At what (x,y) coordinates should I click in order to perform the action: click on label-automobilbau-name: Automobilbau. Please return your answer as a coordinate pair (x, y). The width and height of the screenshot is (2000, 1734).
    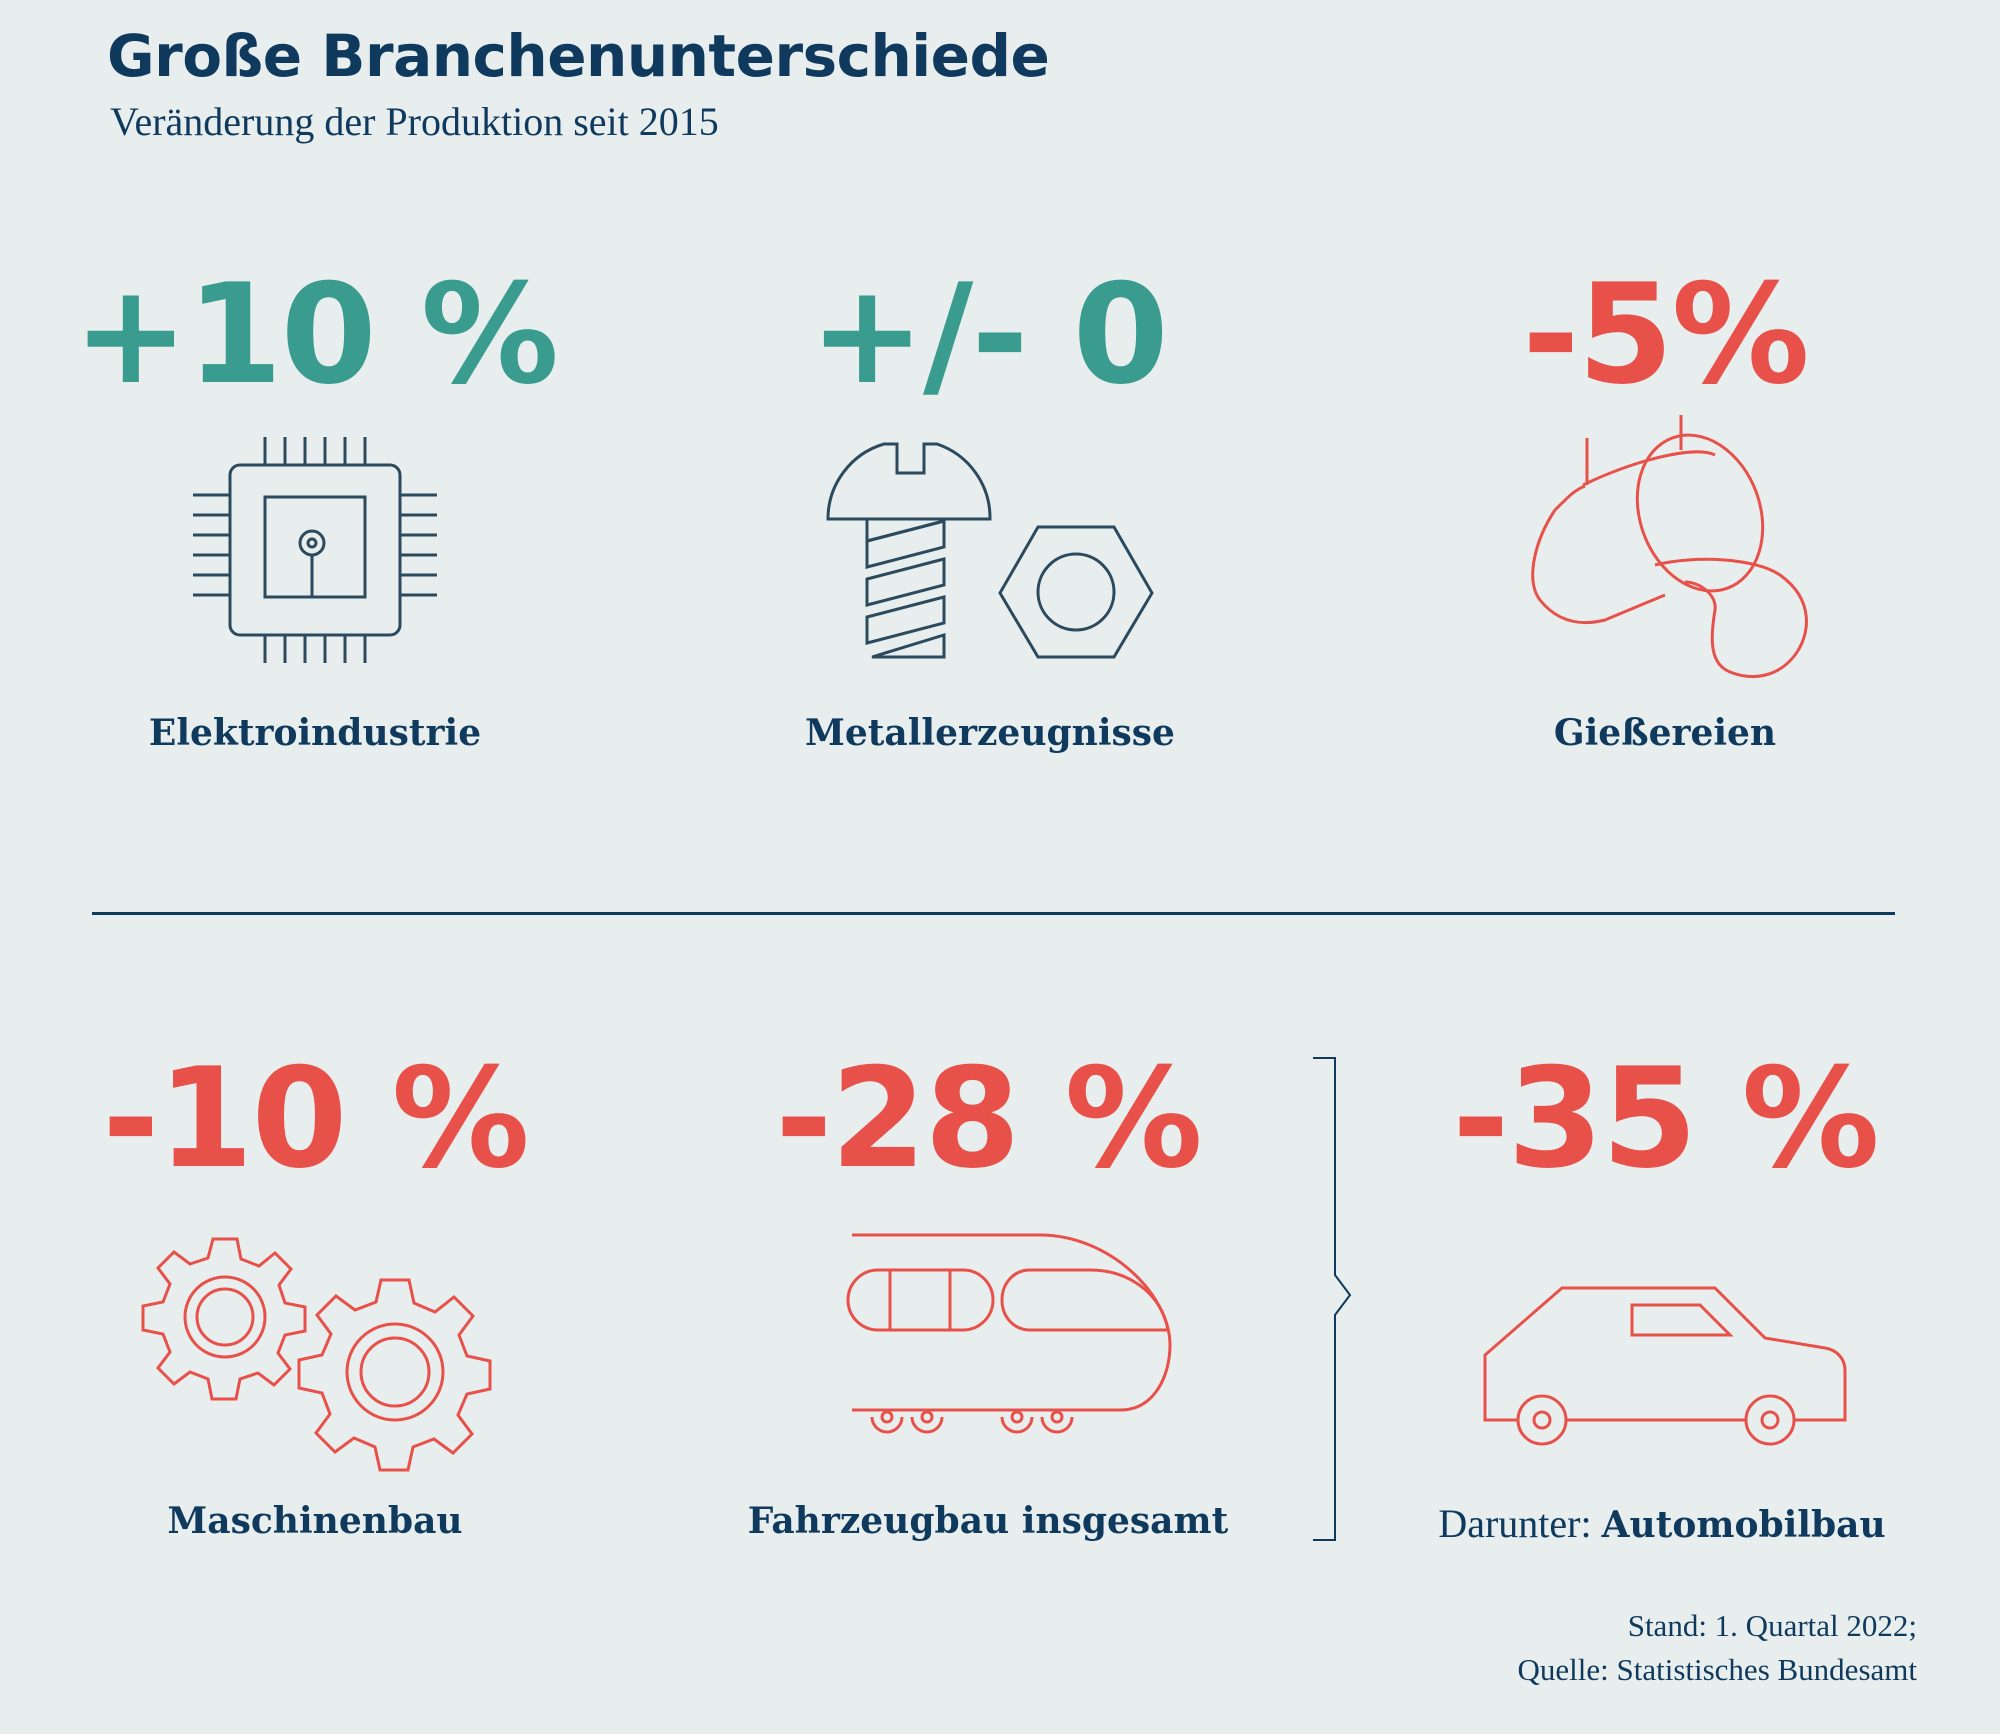
    Looking at the image, I should click on (1743, 1525).